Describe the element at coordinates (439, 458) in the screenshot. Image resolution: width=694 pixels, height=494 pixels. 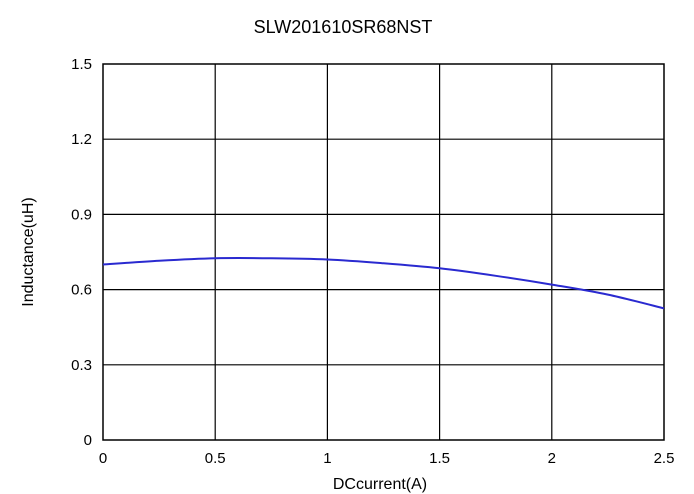
I see `x-tick-label: 1.5` at that location.